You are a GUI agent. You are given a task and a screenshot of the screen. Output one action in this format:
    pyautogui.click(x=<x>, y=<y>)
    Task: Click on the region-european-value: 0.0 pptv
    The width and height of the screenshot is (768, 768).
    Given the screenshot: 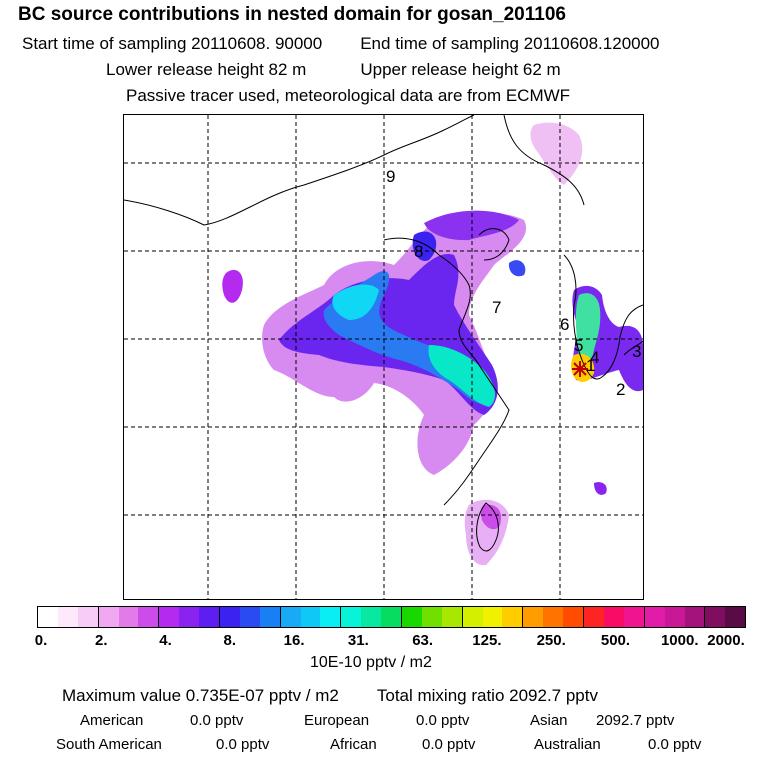 What is the action you would take?
    pyautogui.click(x=443, y=720)
    